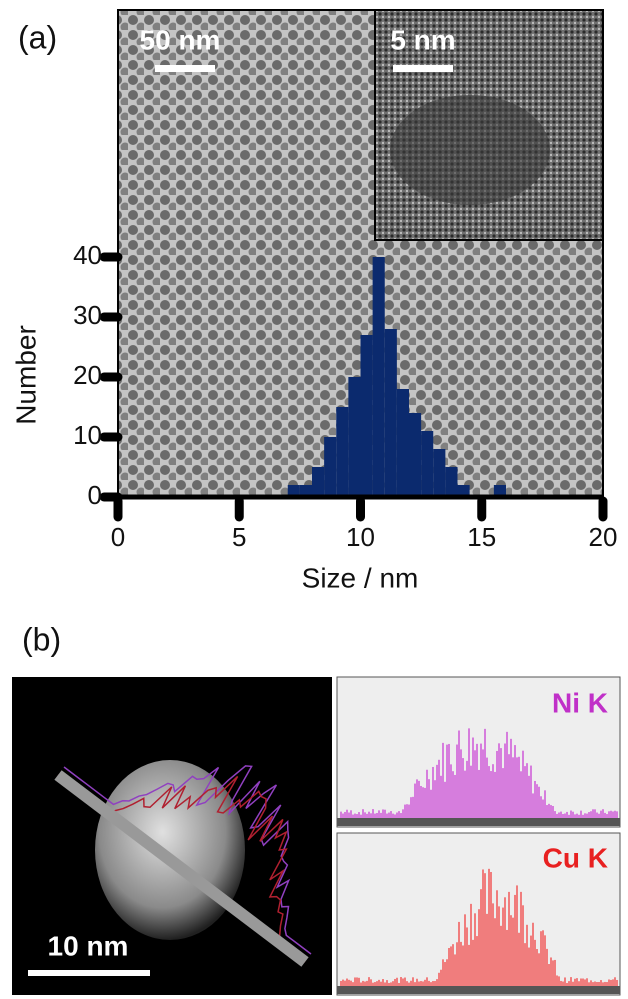 The height and width of the screenshot is (999, 628). What do you see at coordinates (87, 435) in the screenshot?
I see `y-tick-label: 10` at bounding box center [87, 435].